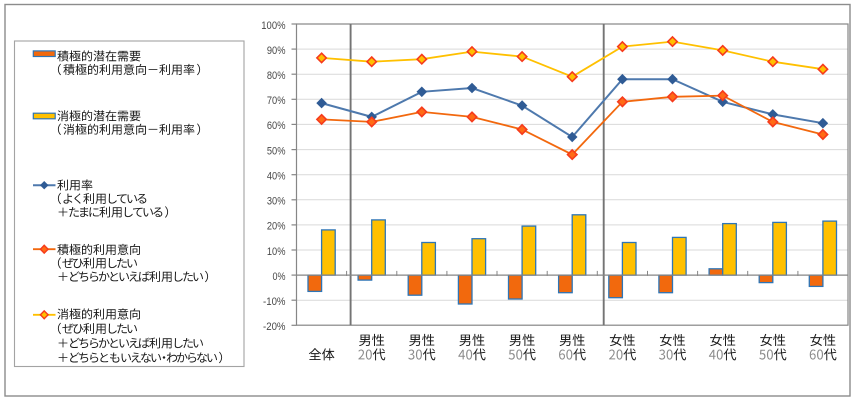  What do you see at coordinates (276, 126) in the screenshot?
I see `svg-text: 60%` at bounding box center [276, 126].